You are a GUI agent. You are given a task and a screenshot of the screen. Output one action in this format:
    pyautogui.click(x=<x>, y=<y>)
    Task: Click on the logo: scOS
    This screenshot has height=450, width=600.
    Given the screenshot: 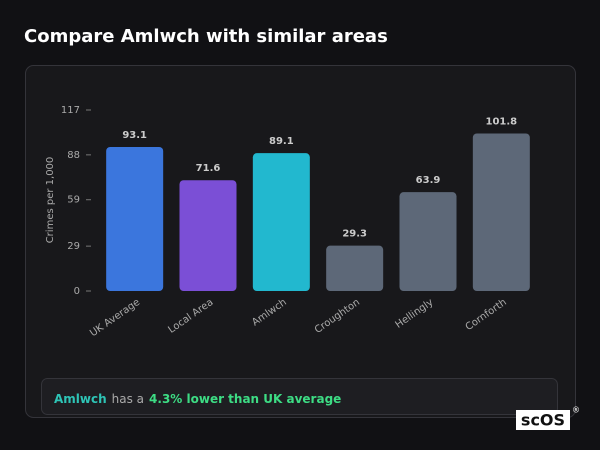 What is the action you would take?
    pyautogui.click(x=543, y=420)
    